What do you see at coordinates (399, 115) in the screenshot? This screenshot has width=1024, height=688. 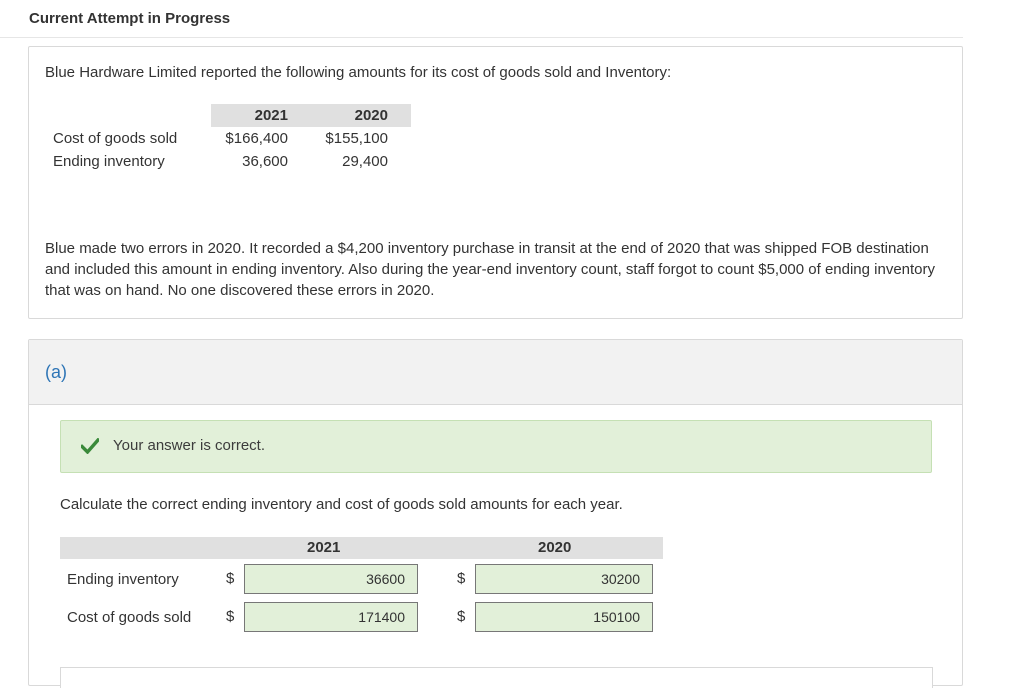 I see `table-header-pad` at bounding box center [399, 115].